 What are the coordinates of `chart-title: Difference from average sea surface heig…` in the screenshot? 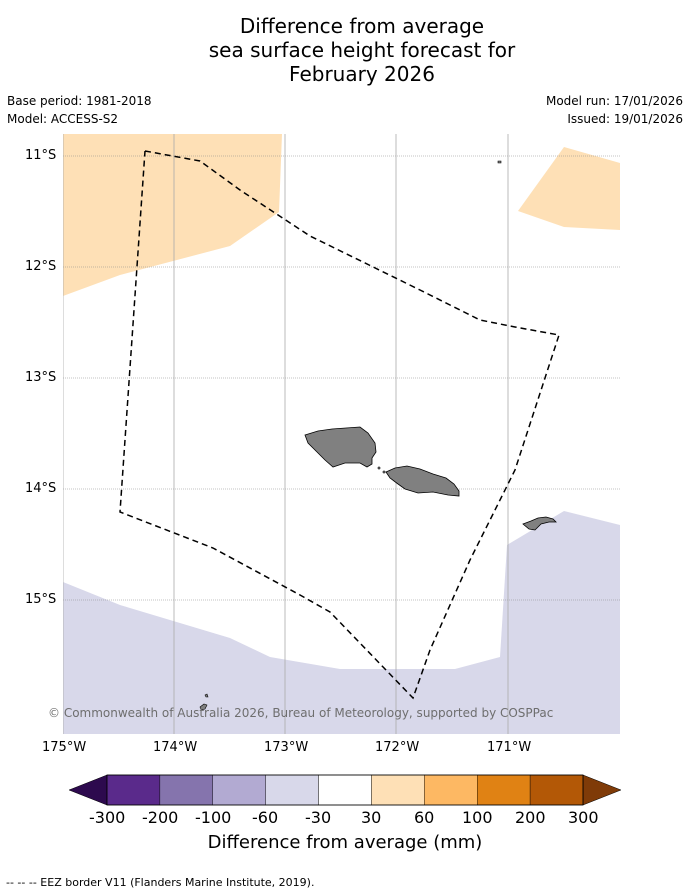 It's located at (345, 50).